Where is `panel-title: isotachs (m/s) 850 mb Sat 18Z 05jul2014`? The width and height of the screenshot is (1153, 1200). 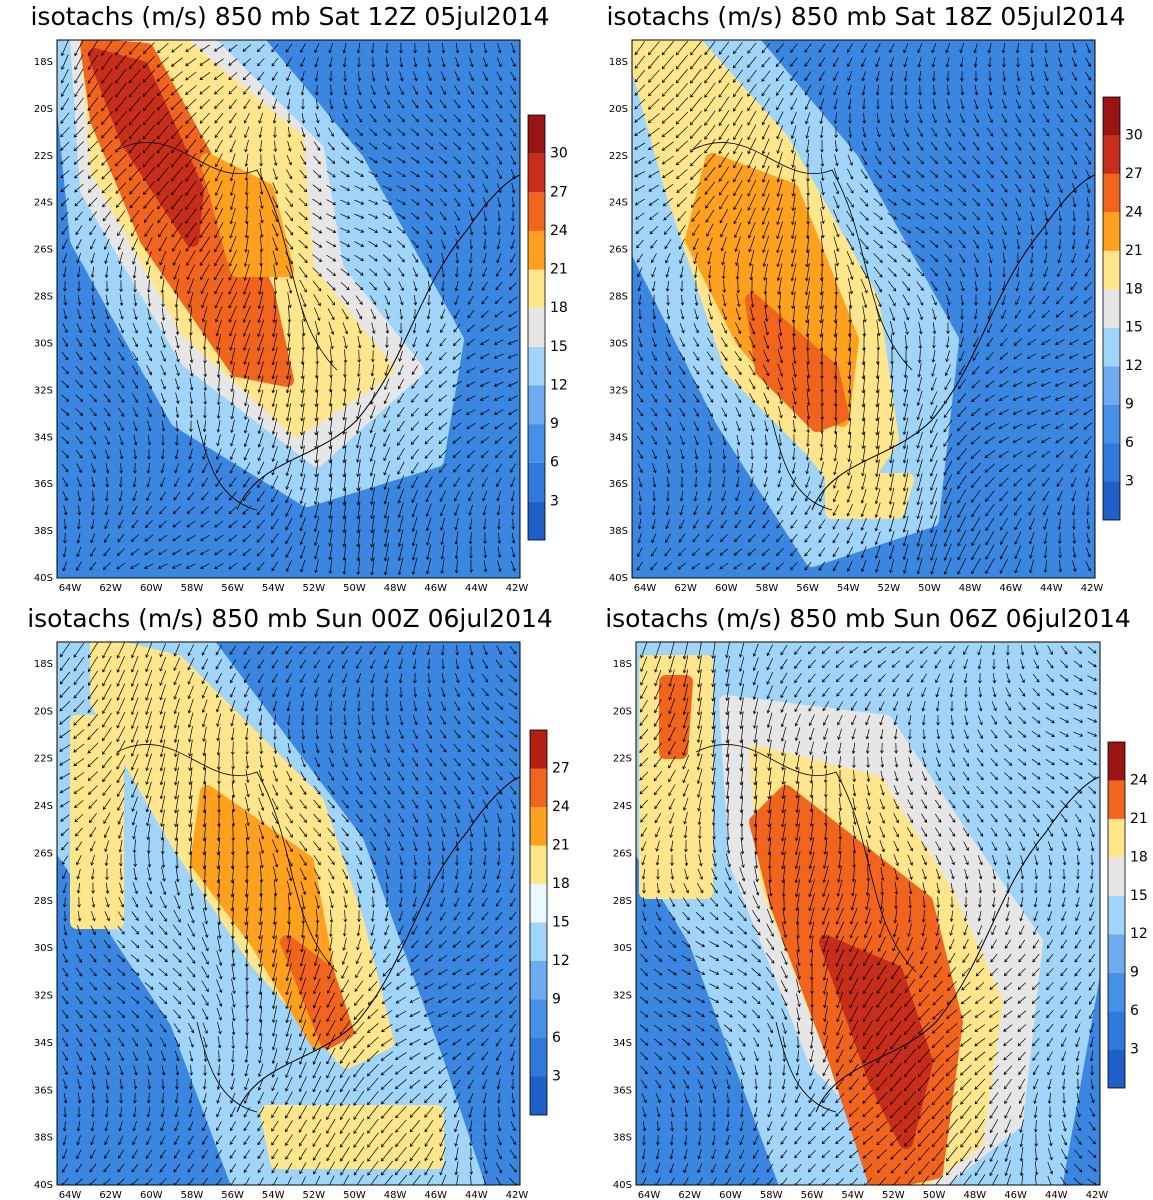
panel-title: isotachs (m/s) 850 mb Sat 18Z 05jul2014 is located at coordinates (865, 16).